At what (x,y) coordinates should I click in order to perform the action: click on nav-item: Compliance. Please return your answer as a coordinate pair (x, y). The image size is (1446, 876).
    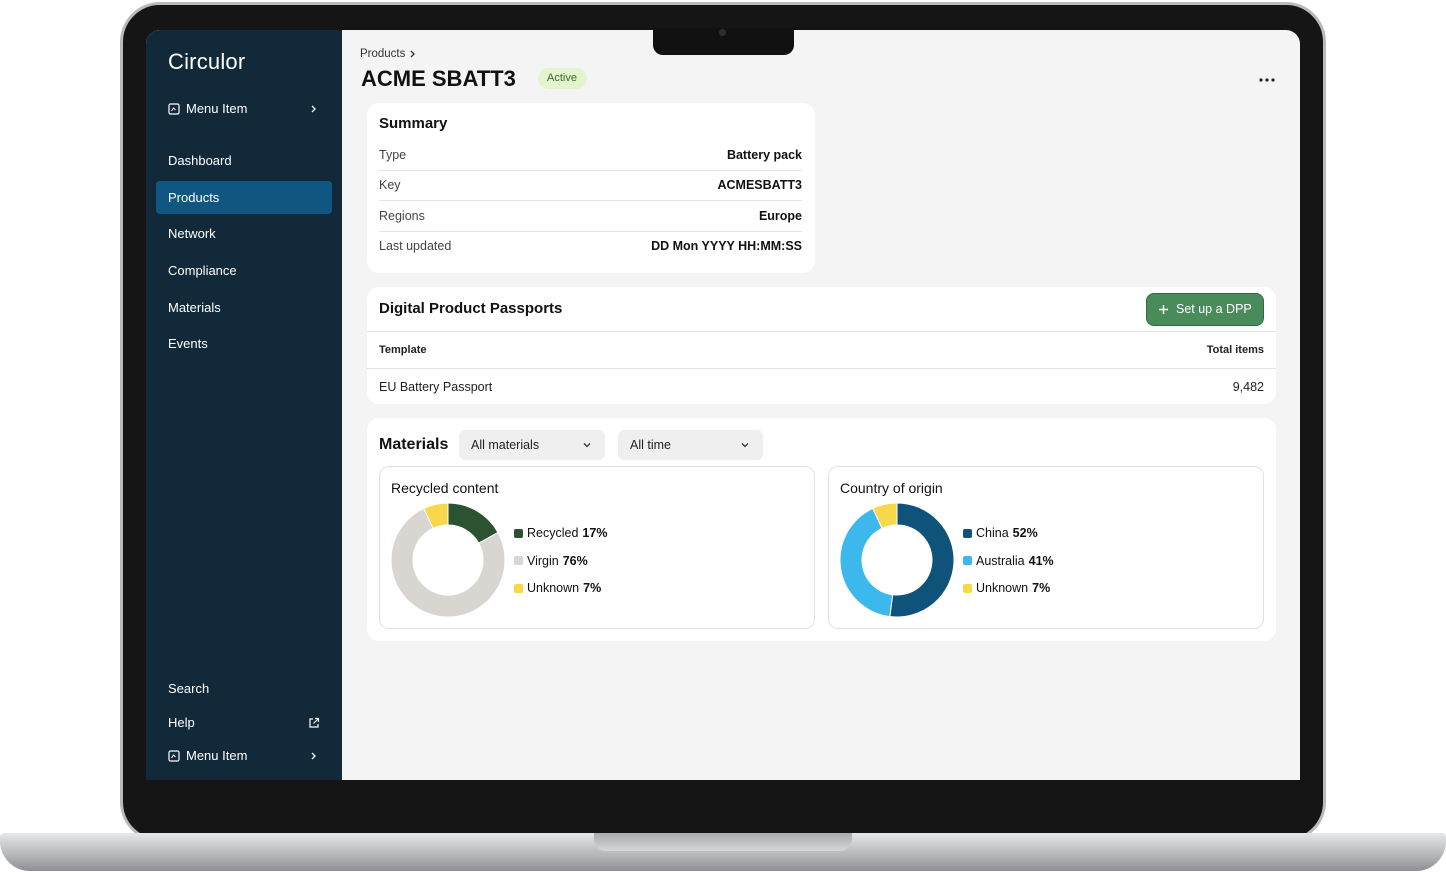
    Looking at the image, I should click on (202, 270).